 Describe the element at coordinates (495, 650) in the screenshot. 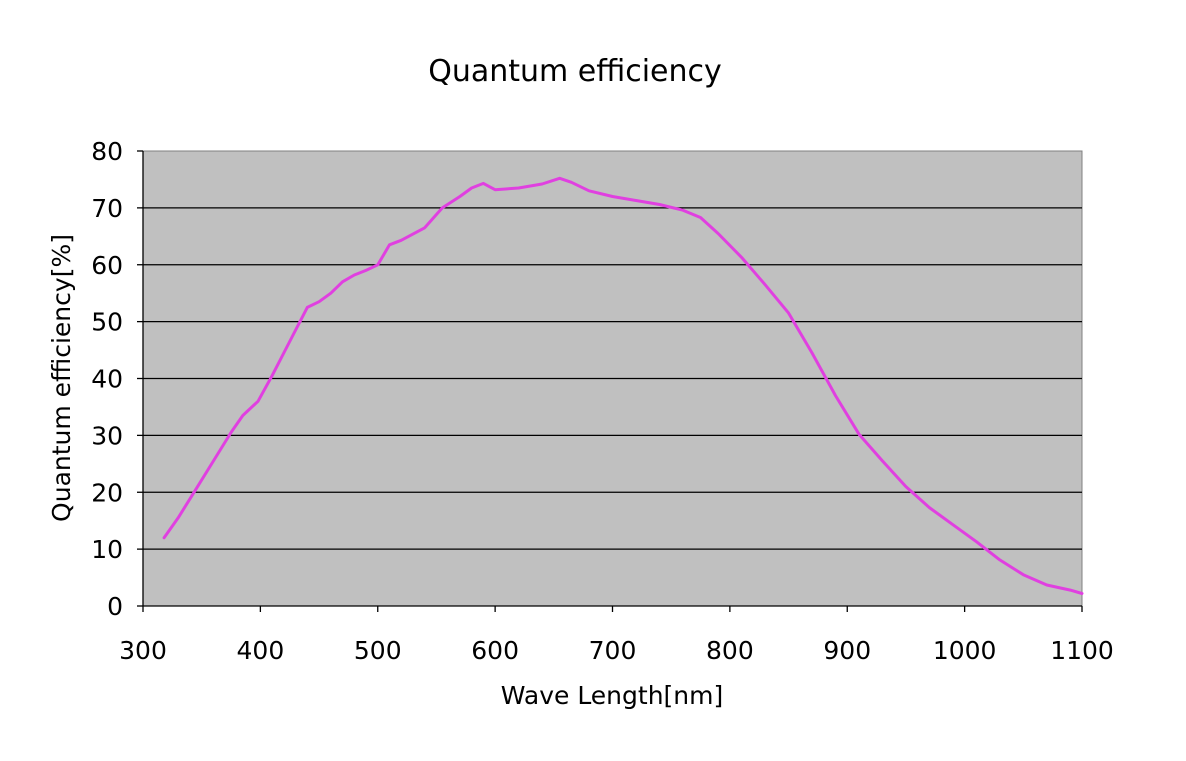

I see `x-tick-label-600: 600` at that location.